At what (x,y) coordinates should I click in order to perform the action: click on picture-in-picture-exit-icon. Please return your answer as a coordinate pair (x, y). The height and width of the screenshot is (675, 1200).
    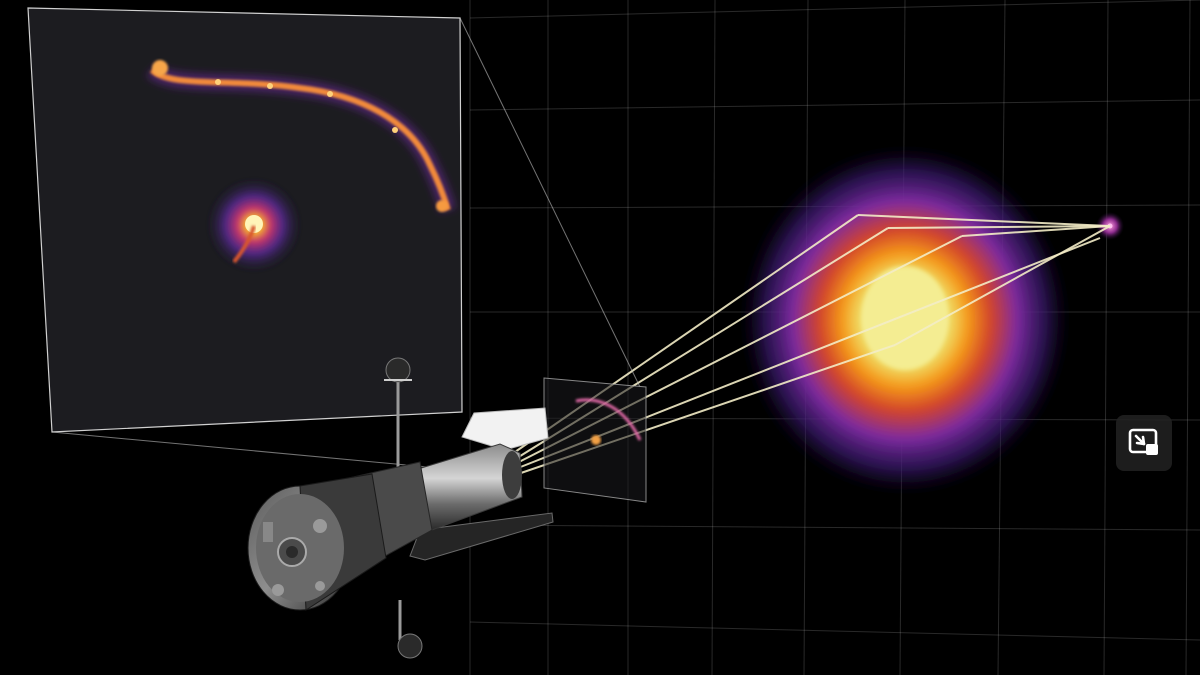
    Looking at the image, I should click on (1143, 441).